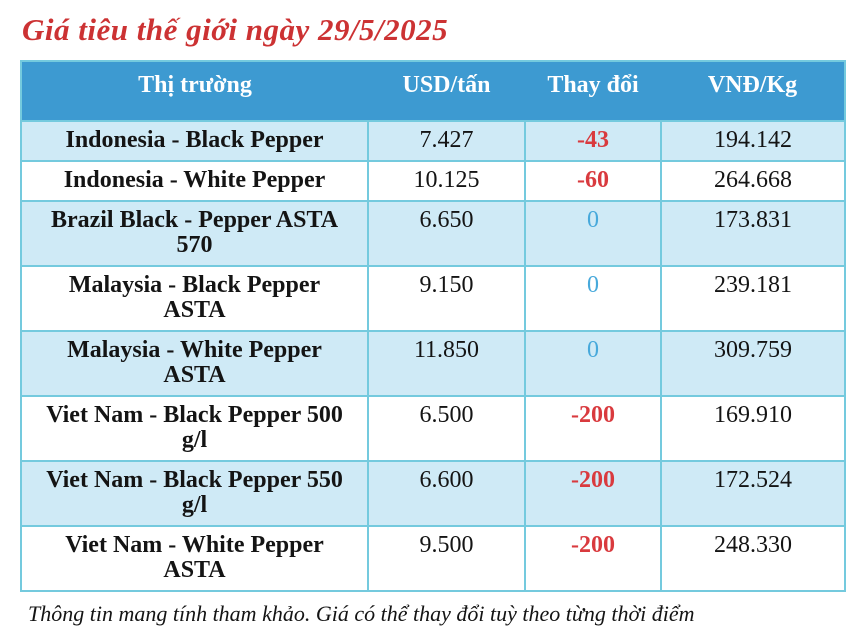 The image size is (863, 632). I want to click on column-header-market: Thị trường, so click(194, 91).